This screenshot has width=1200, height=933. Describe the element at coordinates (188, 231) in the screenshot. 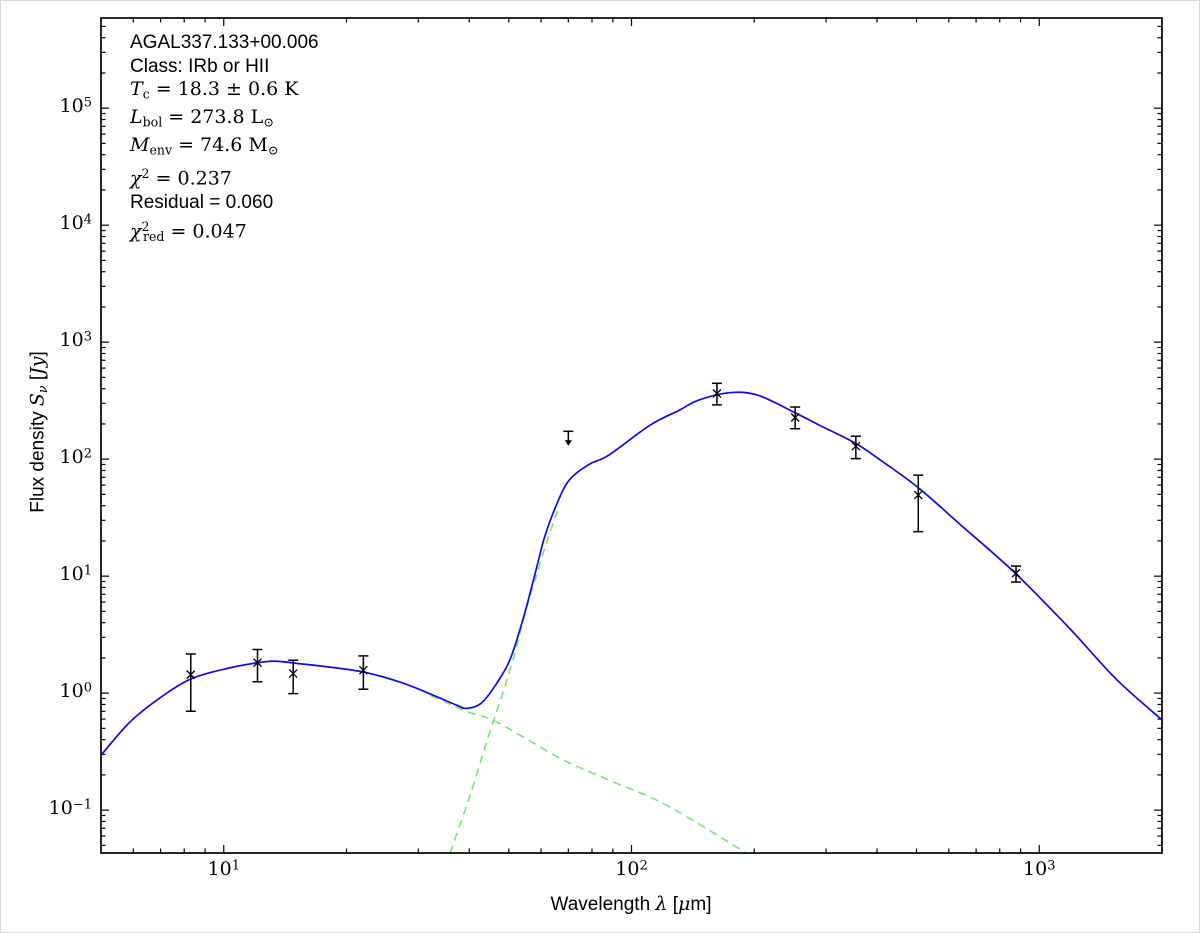

I see `annotation-line: χ2red = 0.047` at that location.